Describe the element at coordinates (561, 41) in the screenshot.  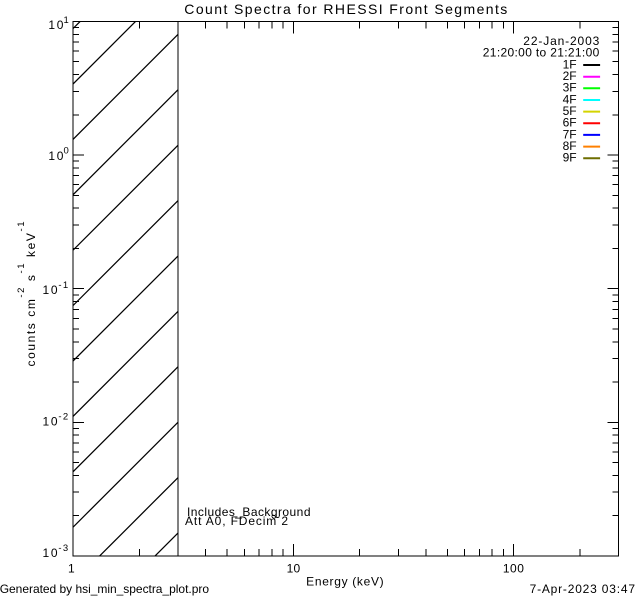
I see `svg-text: 22-Jan-2003` at that location.